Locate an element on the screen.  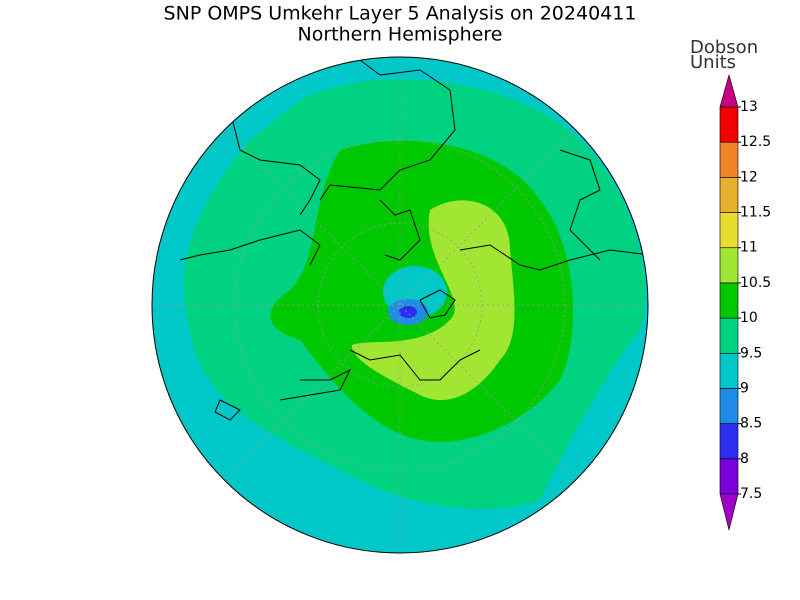
colorbar-tick-label: 7.5 is located at coordinates (751, 494).